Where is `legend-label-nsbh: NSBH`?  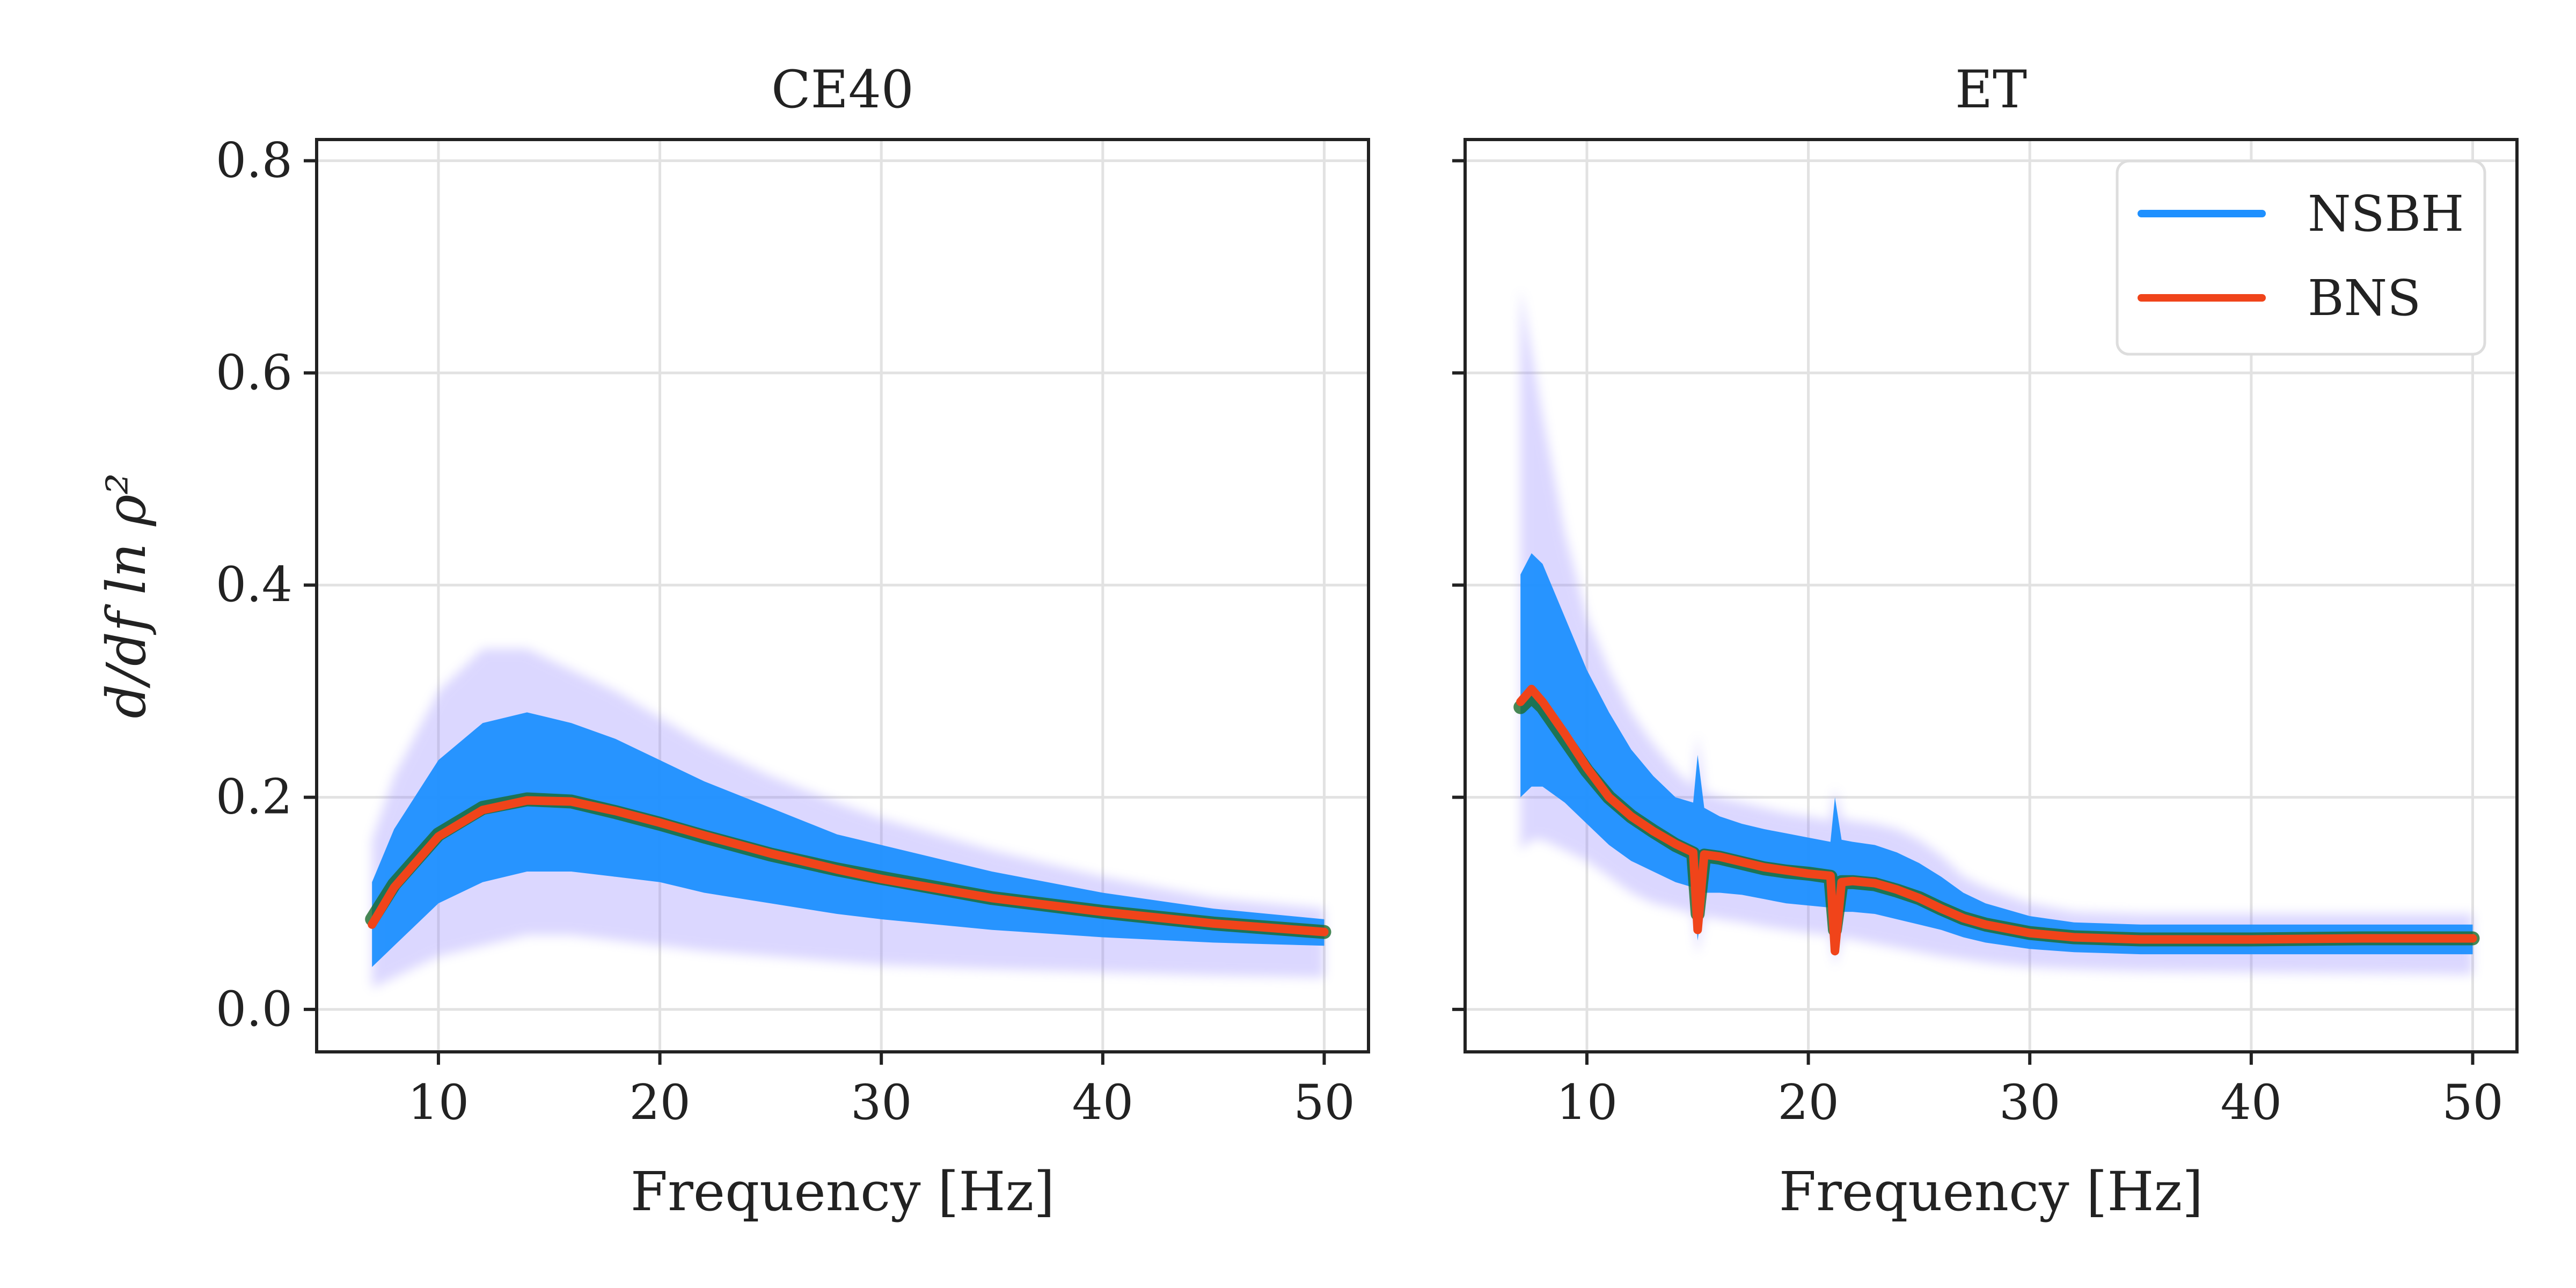 legend-label-nsbh: NSBH is located at coordinates (2386, 214).